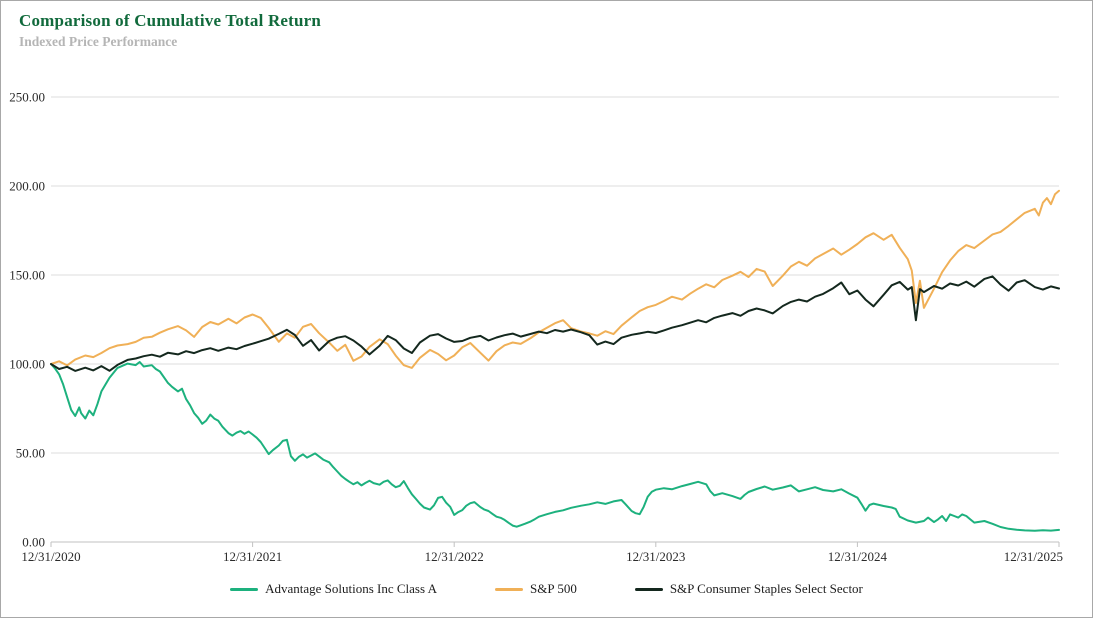 The width and height of the screenshot is (1093, 618). Describe the element at coordinates (508, 589) in the screenshot. I see `sp500-line-swatch-icon` at that location.